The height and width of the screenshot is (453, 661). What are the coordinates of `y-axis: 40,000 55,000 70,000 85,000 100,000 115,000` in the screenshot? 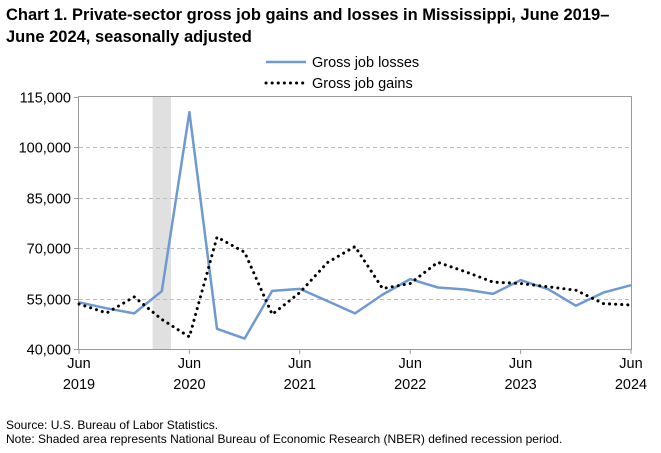 It's located at (49, 225).